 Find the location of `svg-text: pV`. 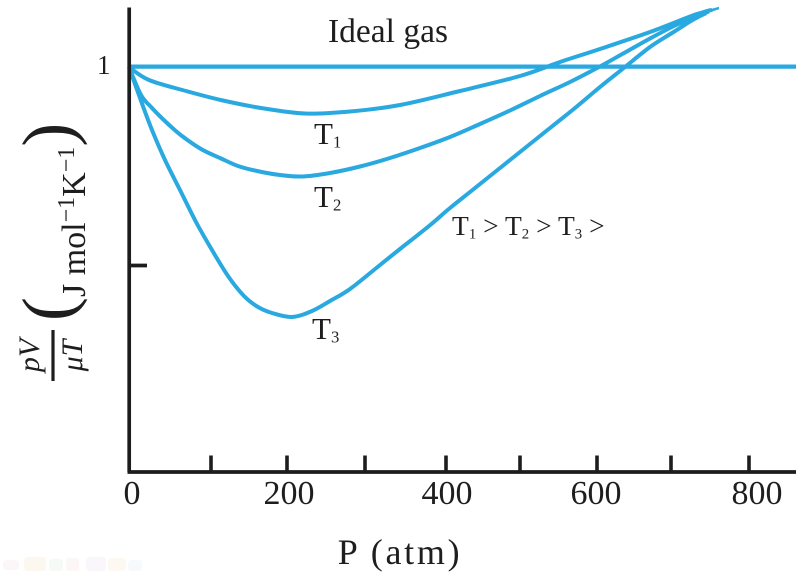

svg-text: pV is located at coordinates (29, 354).